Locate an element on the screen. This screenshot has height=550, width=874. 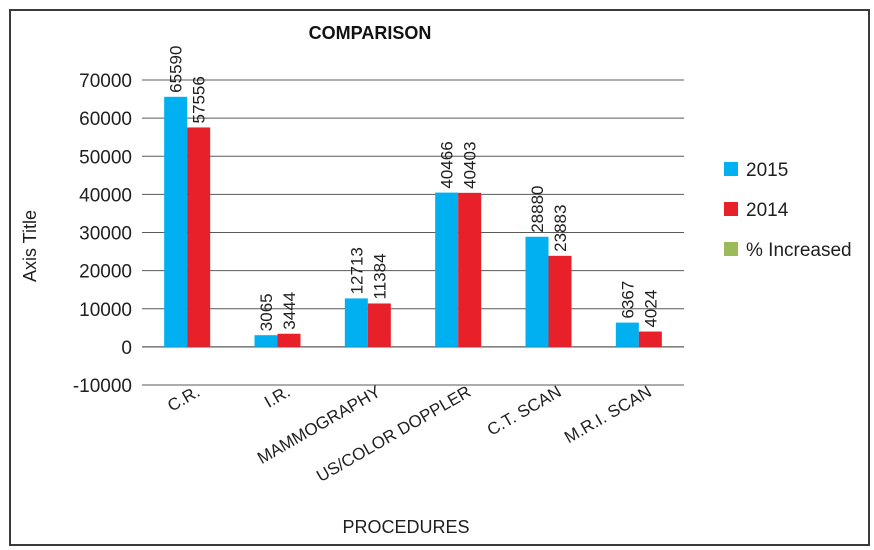
y-tick-label: 40000 is located at coordinates (105, 195).